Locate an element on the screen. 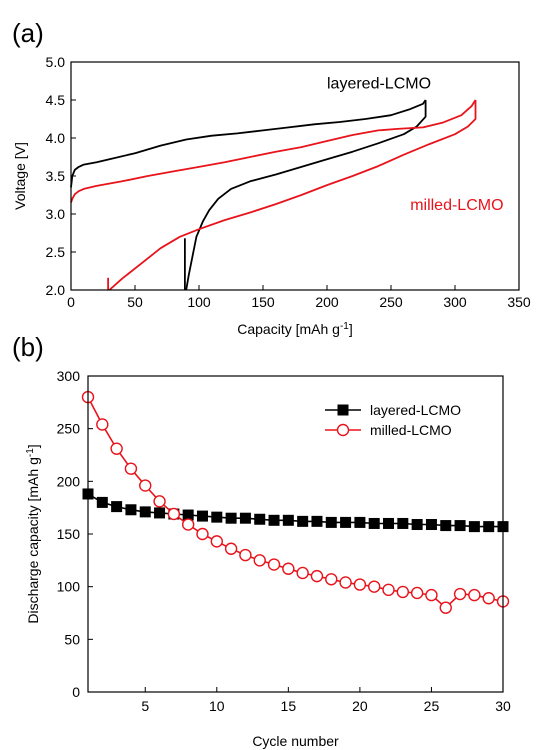  panel-a-x-axis-title: Capacity [mAh g-1] is located at coordinates (295, 329).